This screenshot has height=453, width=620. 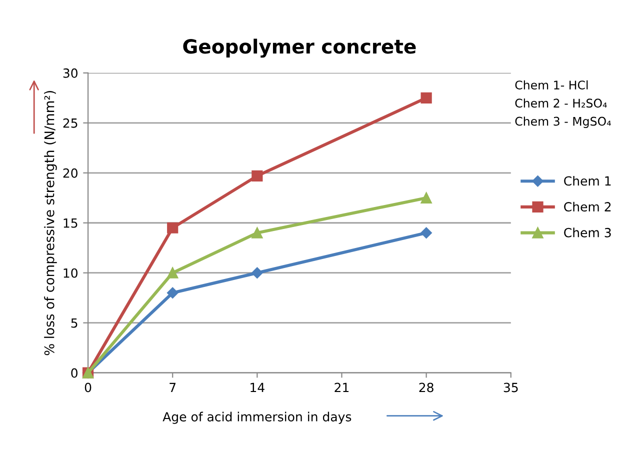 I want to click on y-tick-label: 10, so click(x=71, y=273).